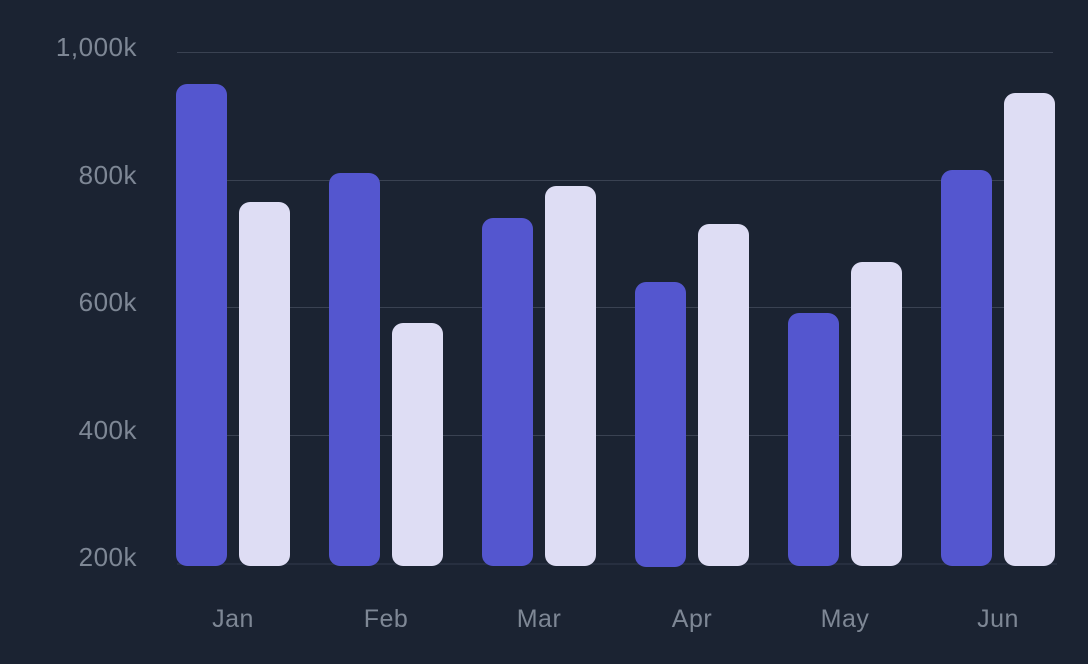  I want to click on bar-series-2-apr, so click(723, 395).